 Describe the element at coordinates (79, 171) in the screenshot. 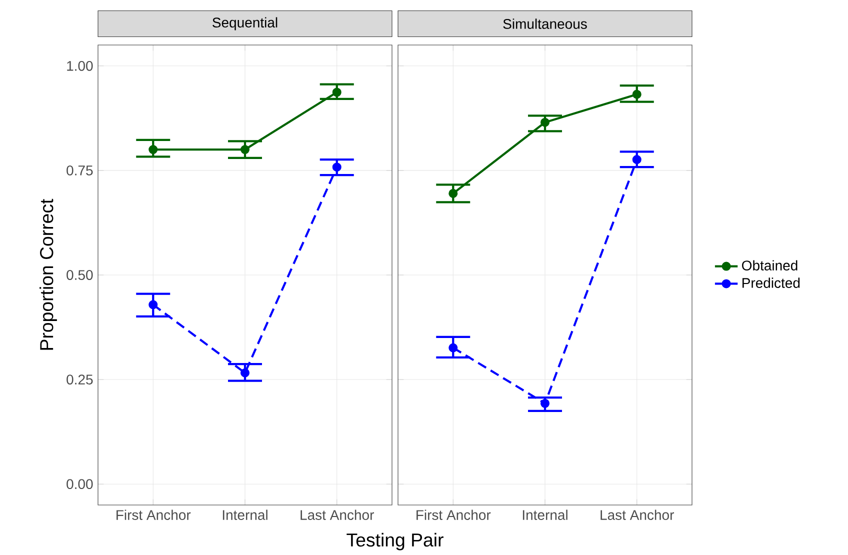

I see `y-tick-label: 0.75` at that location.